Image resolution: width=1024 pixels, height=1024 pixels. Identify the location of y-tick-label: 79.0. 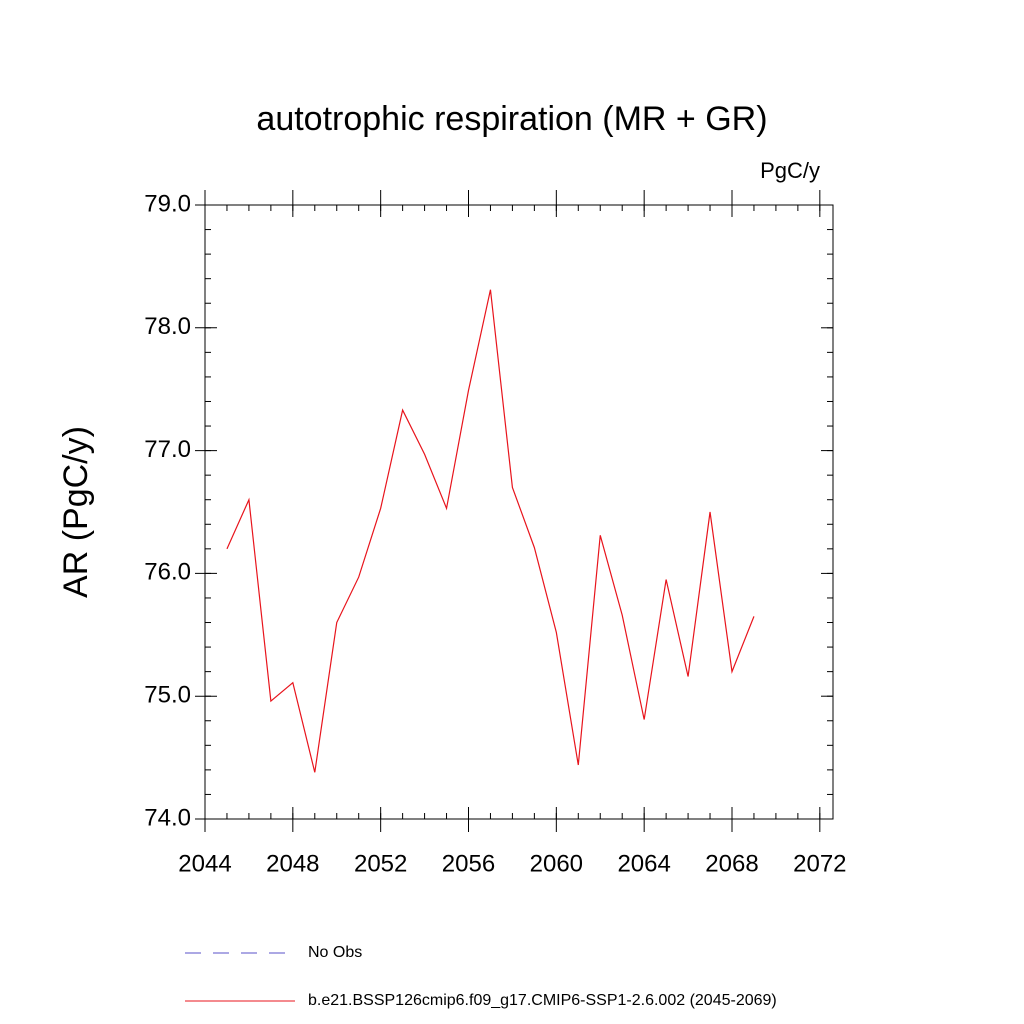
(167, 203).